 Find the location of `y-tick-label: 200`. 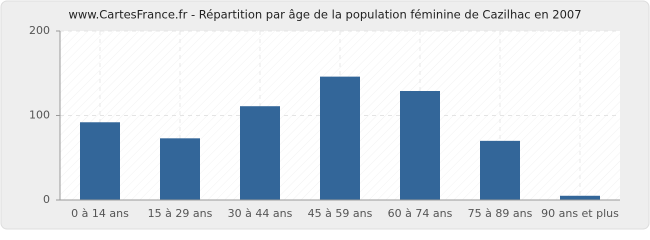

y-tick-label: 200 is located at coordinates (39, 30).